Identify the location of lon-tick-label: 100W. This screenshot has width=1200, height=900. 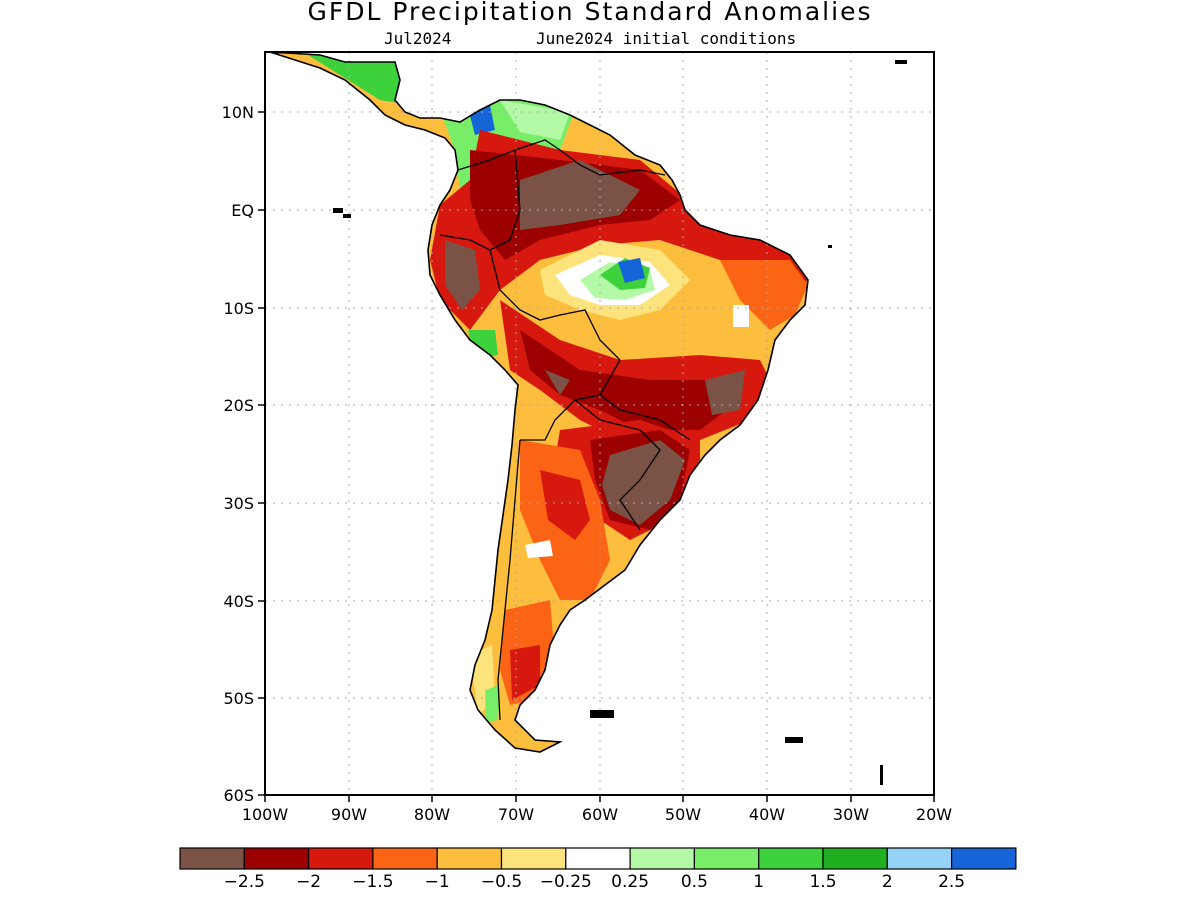
(265, 814).